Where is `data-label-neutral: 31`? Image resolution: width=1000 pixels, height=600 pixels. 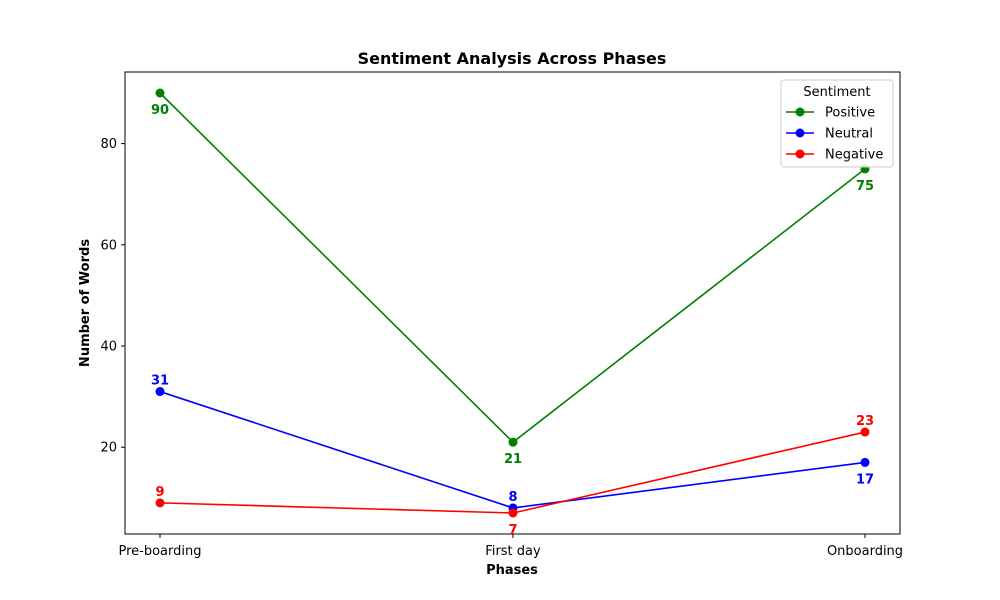 data-label-neutral: 31 is located at coordinates (160, 381).